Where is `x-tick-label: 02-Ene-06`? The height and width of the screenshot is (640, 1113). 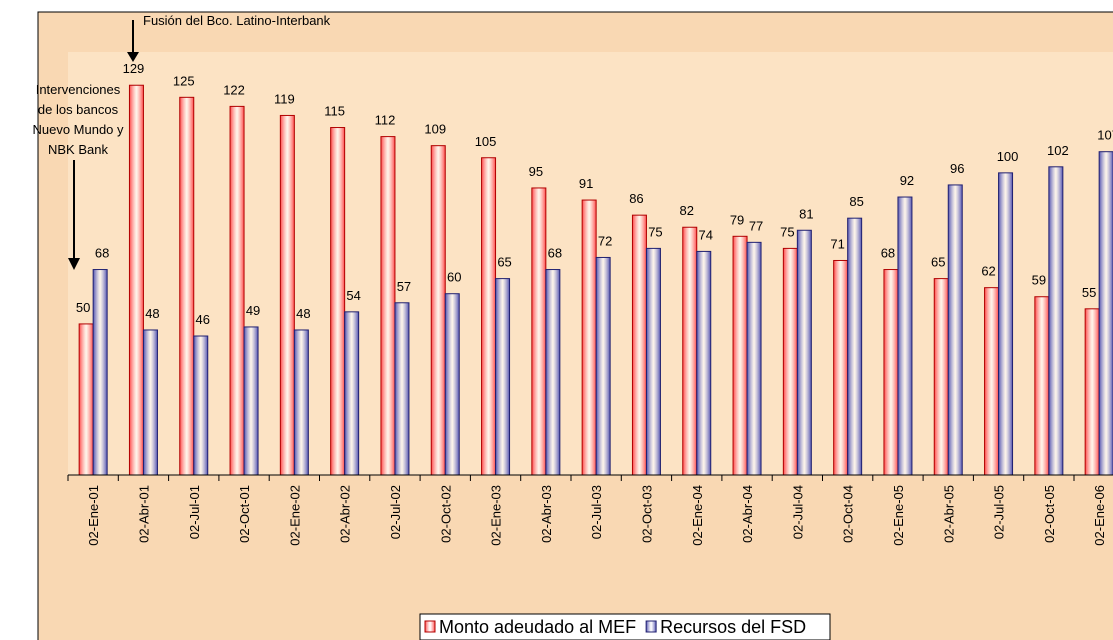
x-tick-label: 02-Ene-06 is located at coordinates (1099, 515).